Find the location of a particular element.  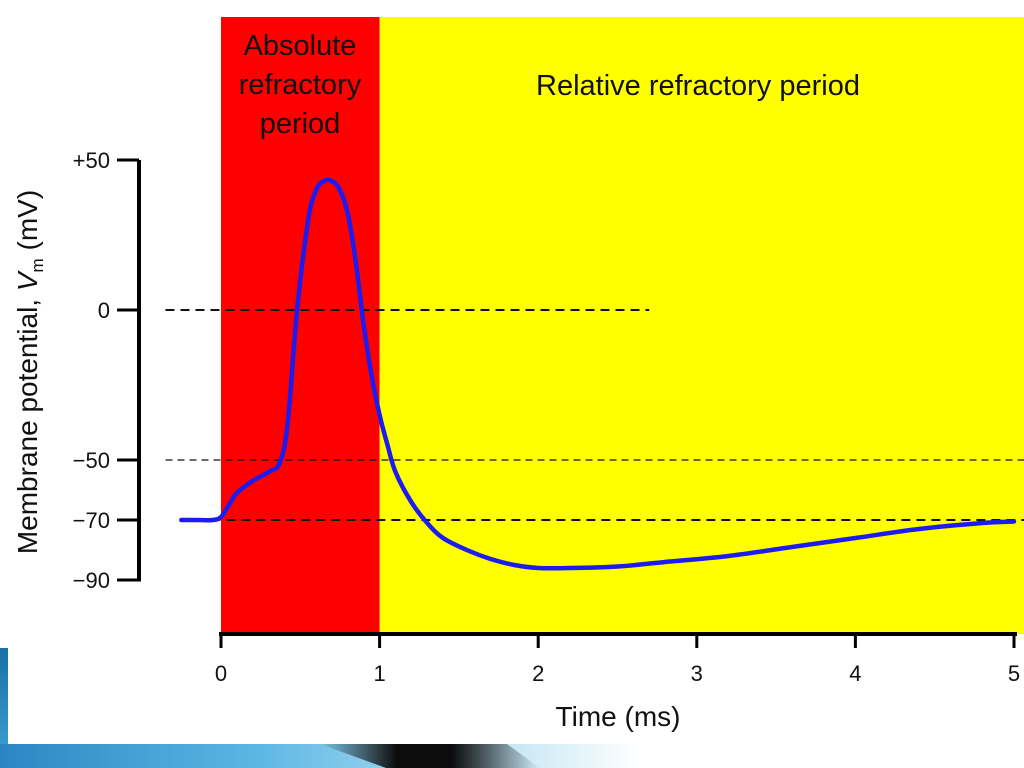

y-tick-label-3: −70 is located at coordinates (91, 520).